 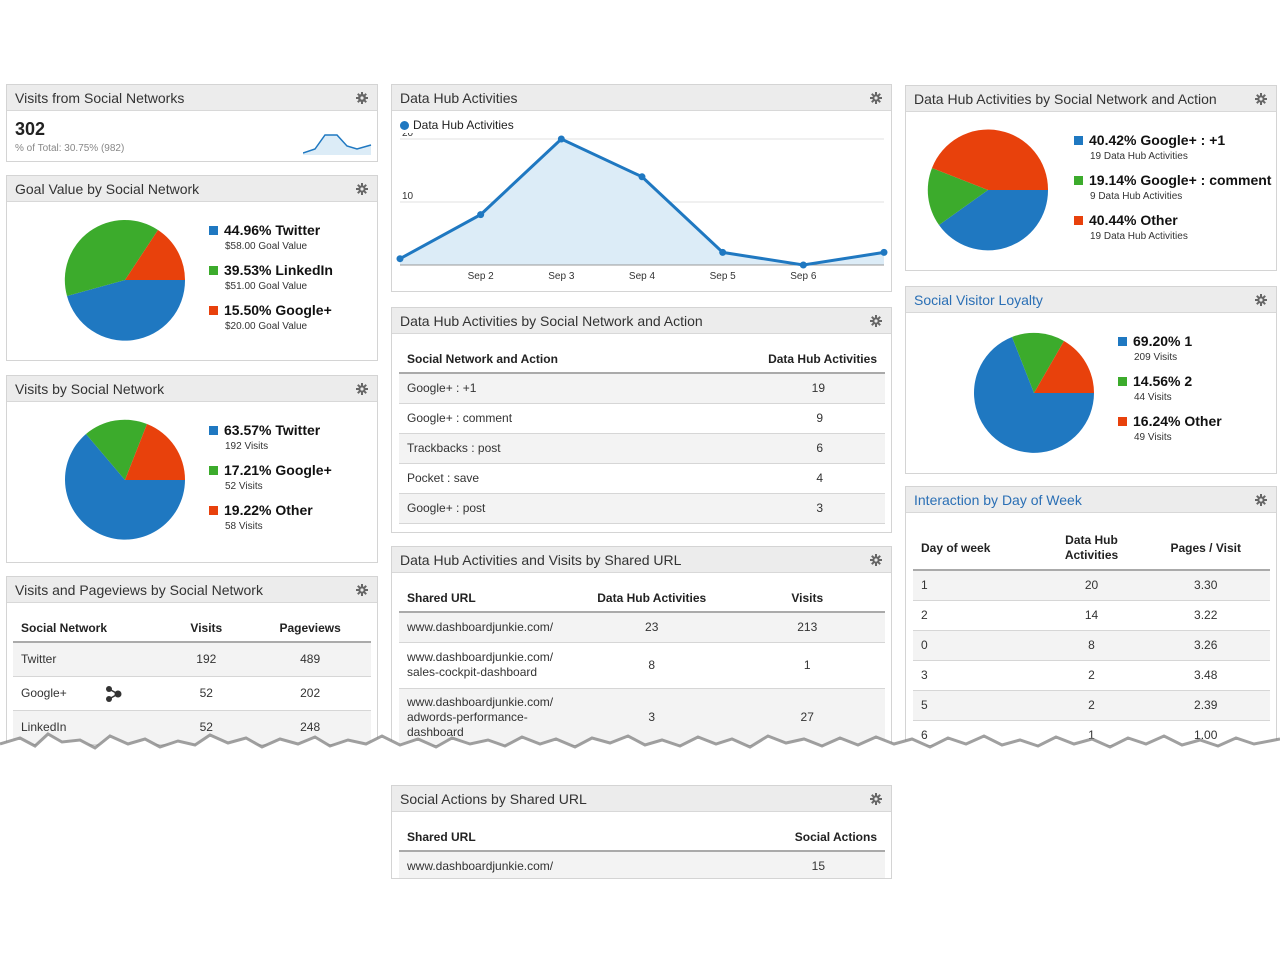 I want to click on legend-item: 40.44% Other 19 Data Hub Activities, so click(x=1172, y=227).